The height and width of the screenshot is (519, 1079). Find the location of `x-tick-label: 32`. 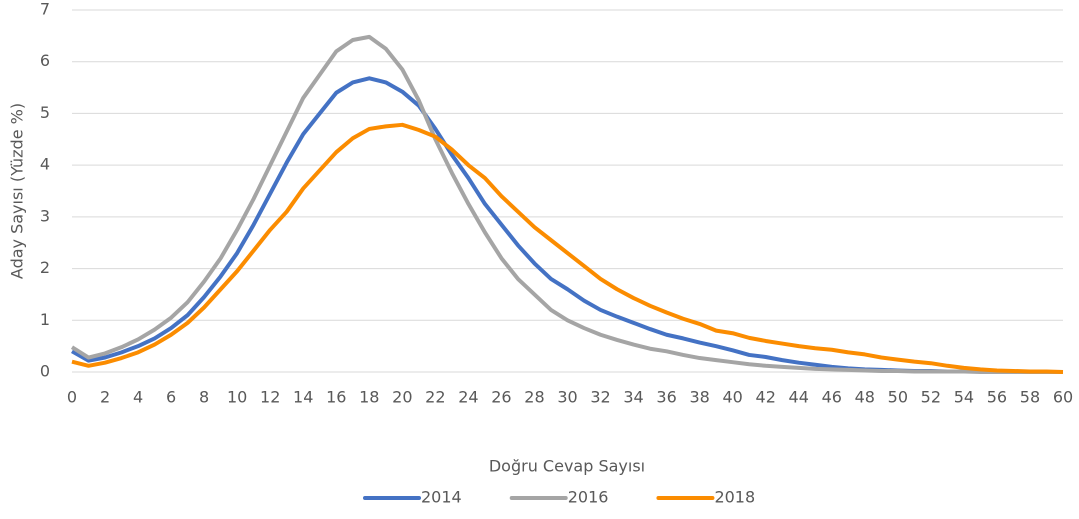

x-tick-label: 32 is located at coordinates (600, 397).